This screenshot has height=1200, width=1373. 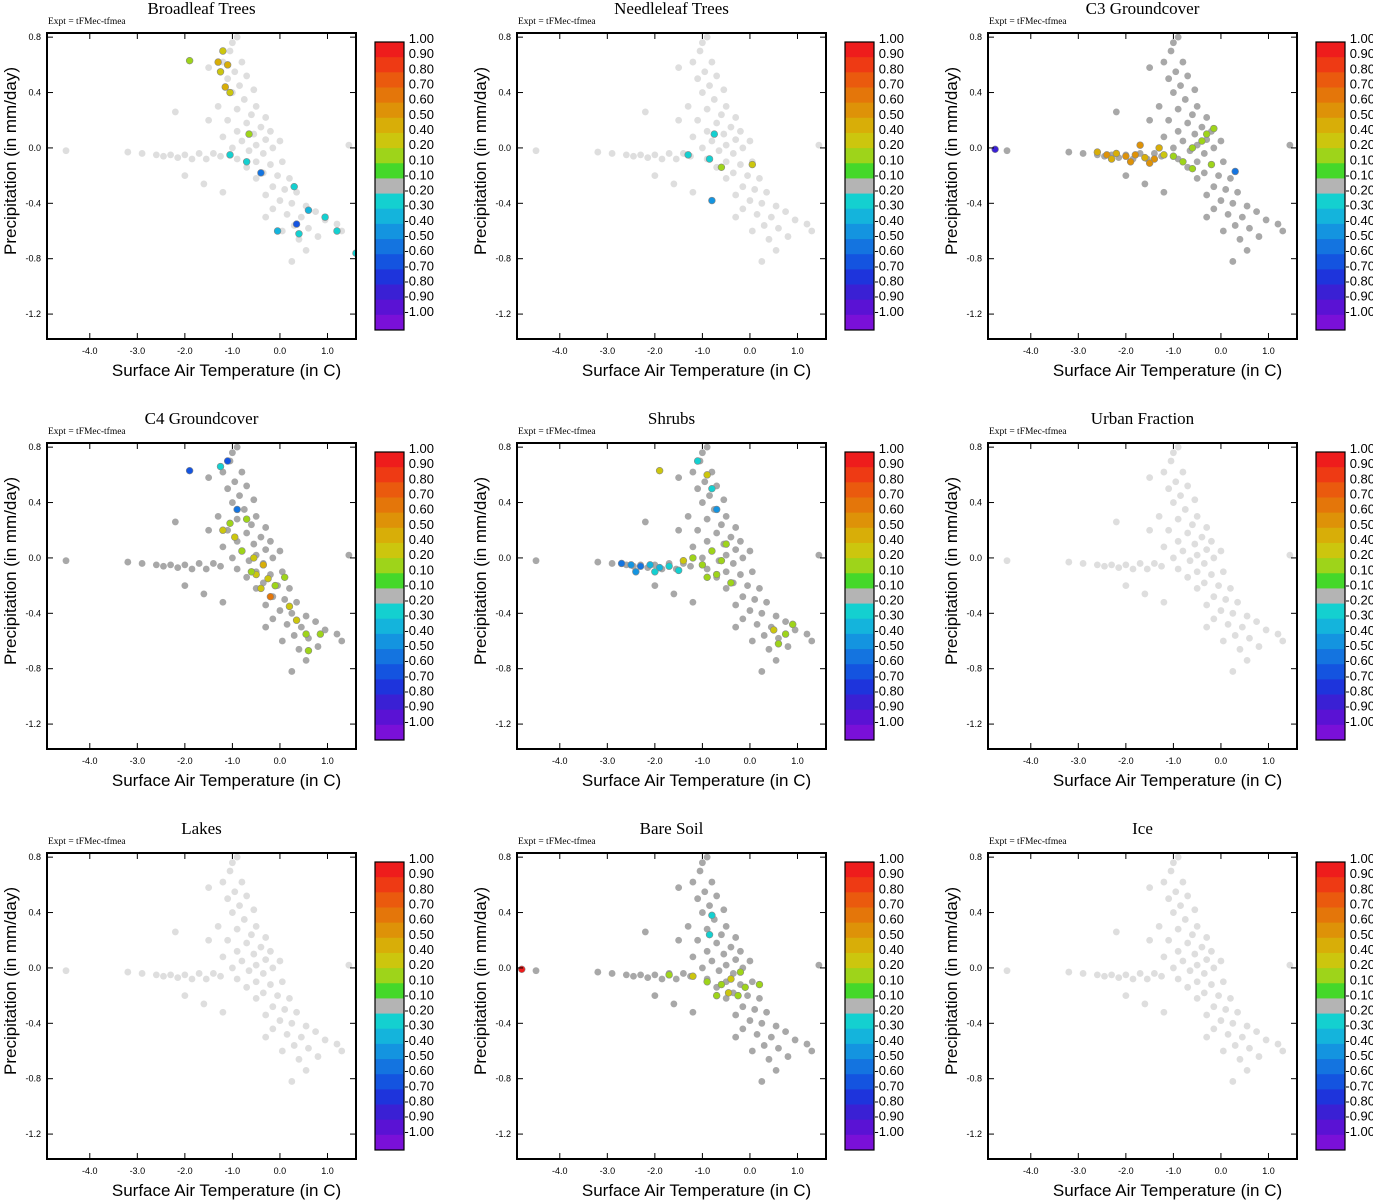 I want to click on y-axis-label: Precipitation (in mm/day), so click(x=480, y=981).